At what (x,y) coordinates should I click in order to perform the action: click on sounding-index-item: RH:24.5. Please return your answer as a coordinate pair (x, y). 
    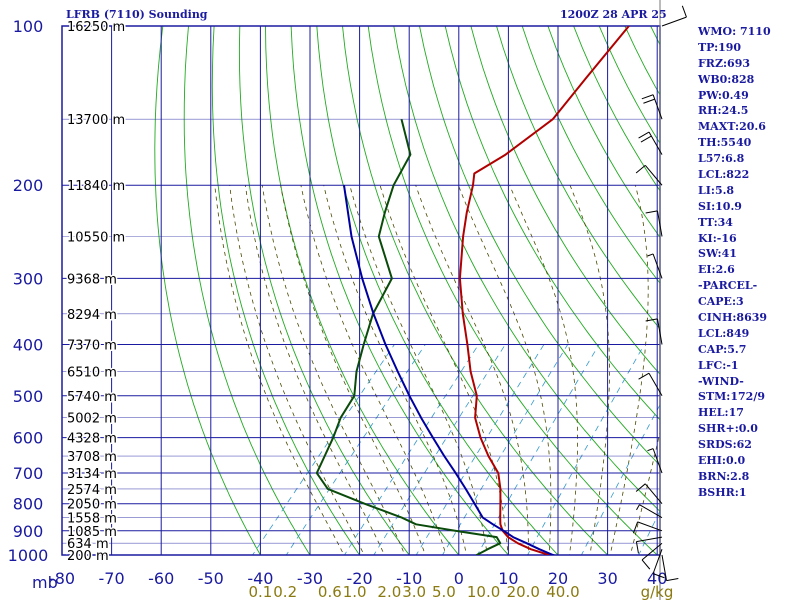
    Looking at the image, I should click on (723, 111).